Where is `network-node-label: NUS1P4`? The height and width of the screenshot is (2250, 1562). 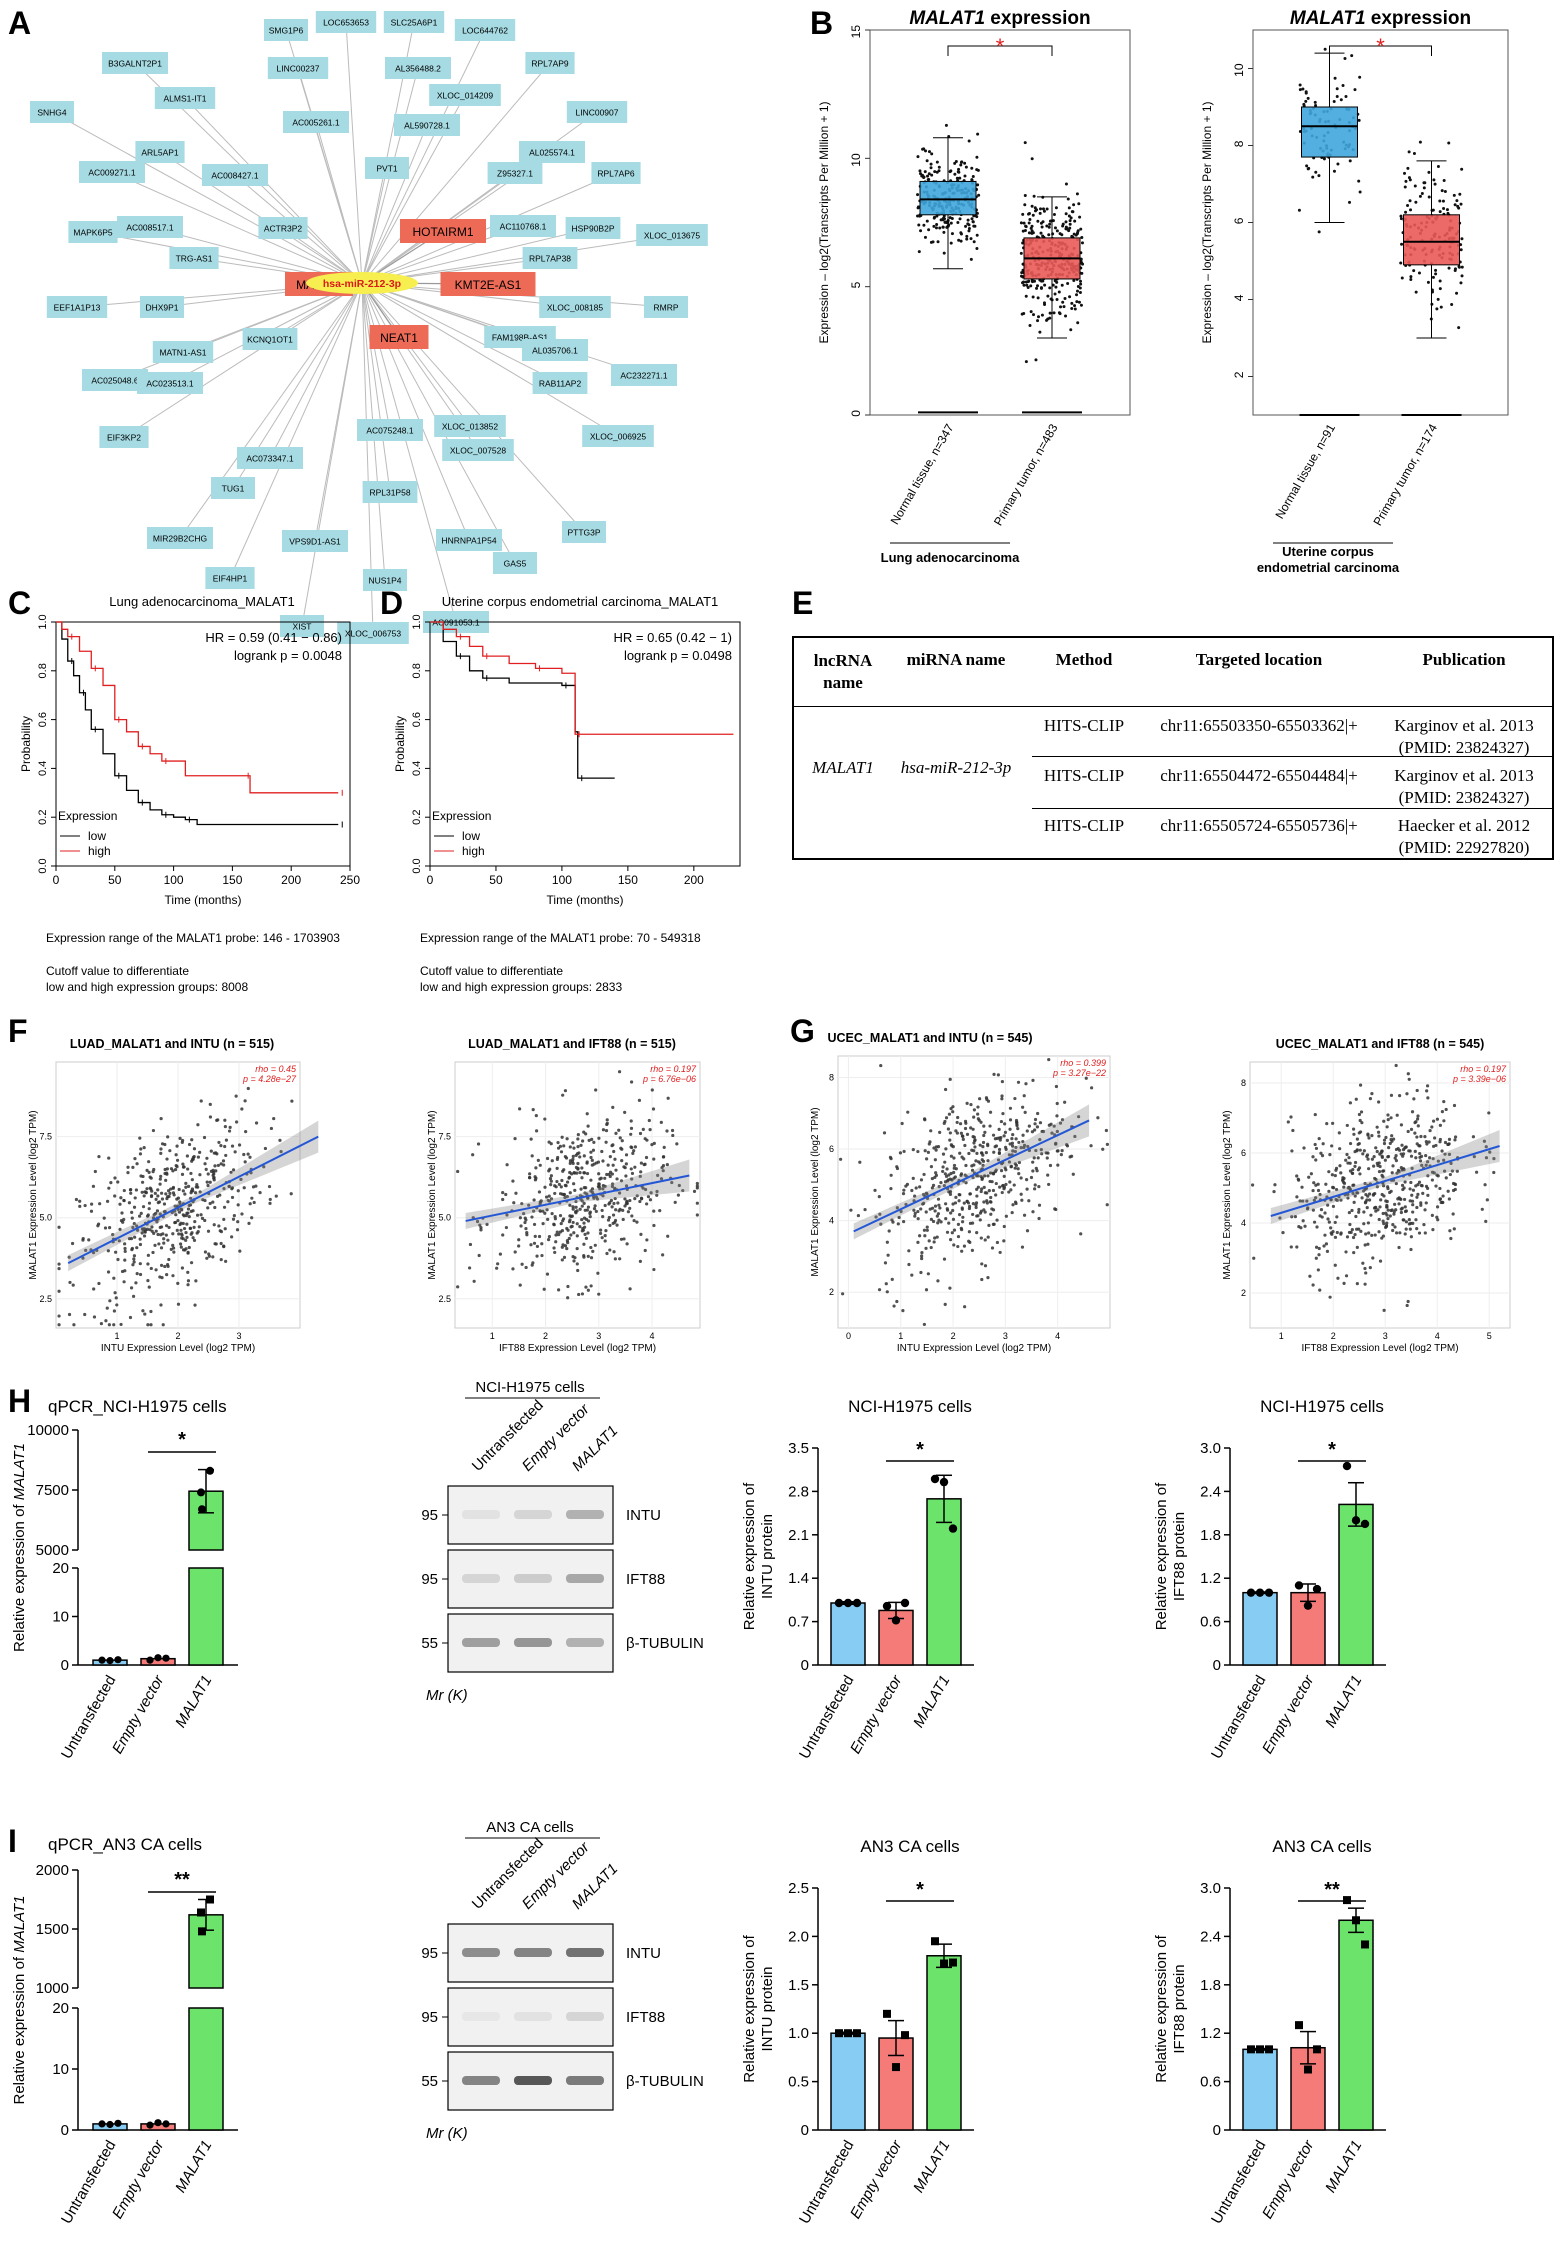 network-node-label: NUS1P4 is located at coordinates (384, 581).